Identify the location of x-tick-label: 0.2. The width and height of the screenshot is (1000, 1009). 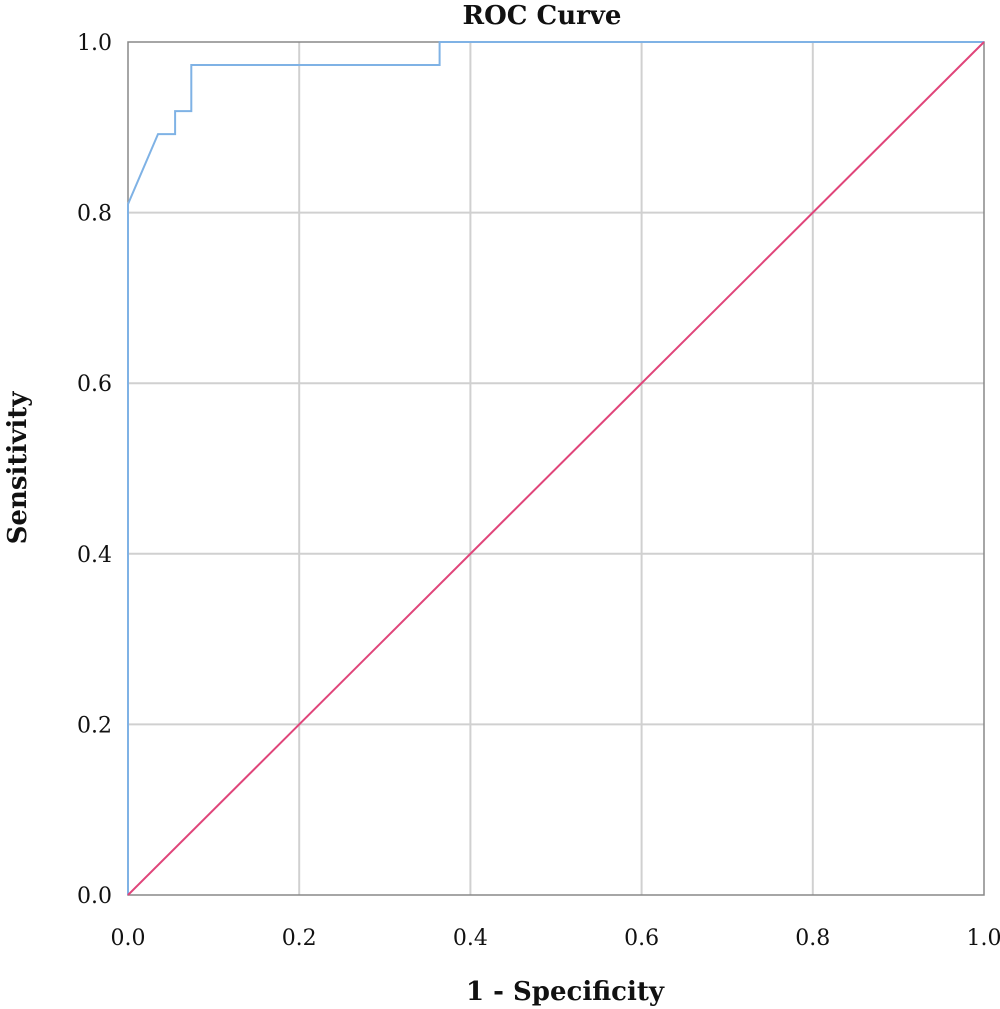
(299, 938).